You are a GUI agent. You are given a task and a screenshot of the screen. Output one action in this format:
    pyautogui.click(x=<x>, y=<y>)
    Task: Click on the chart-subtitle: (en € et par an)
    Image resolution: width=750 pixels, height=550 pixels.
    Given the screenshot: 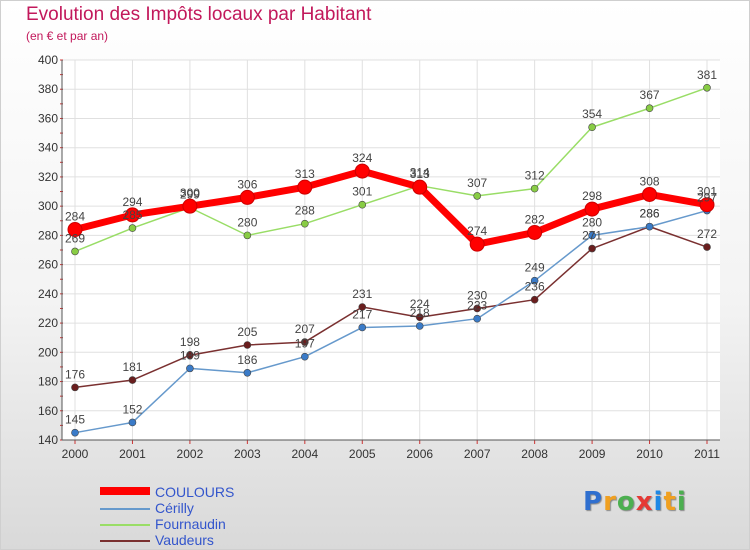 What is the action you would take?
    pyautogui.click(x=67, y=36)
    